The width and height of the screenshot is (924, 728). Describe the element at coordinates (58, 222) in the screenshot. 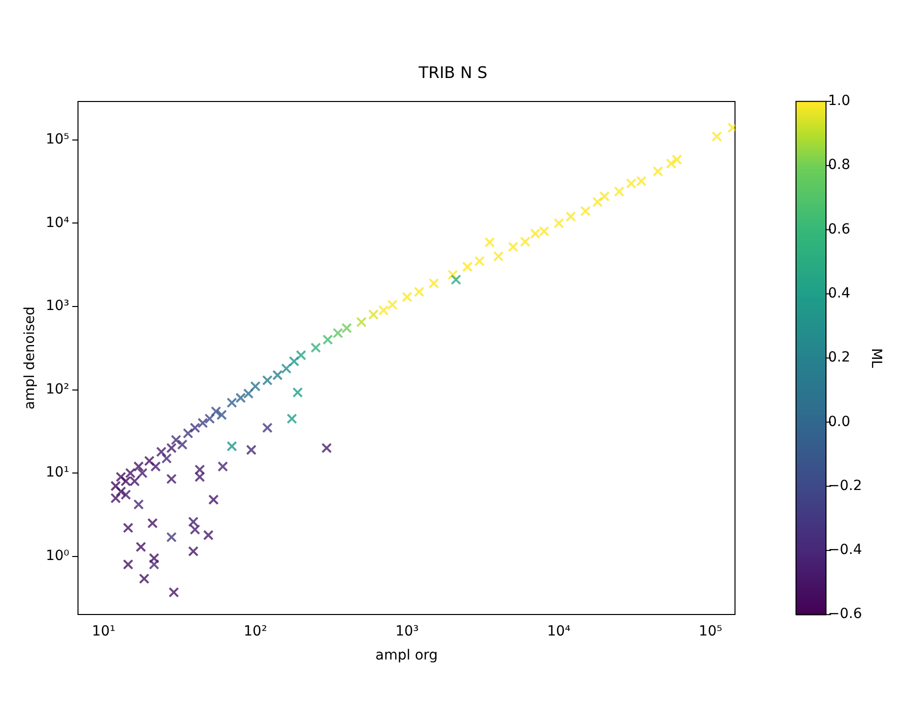

I see `y-tick-label: 10⁴` at that location.